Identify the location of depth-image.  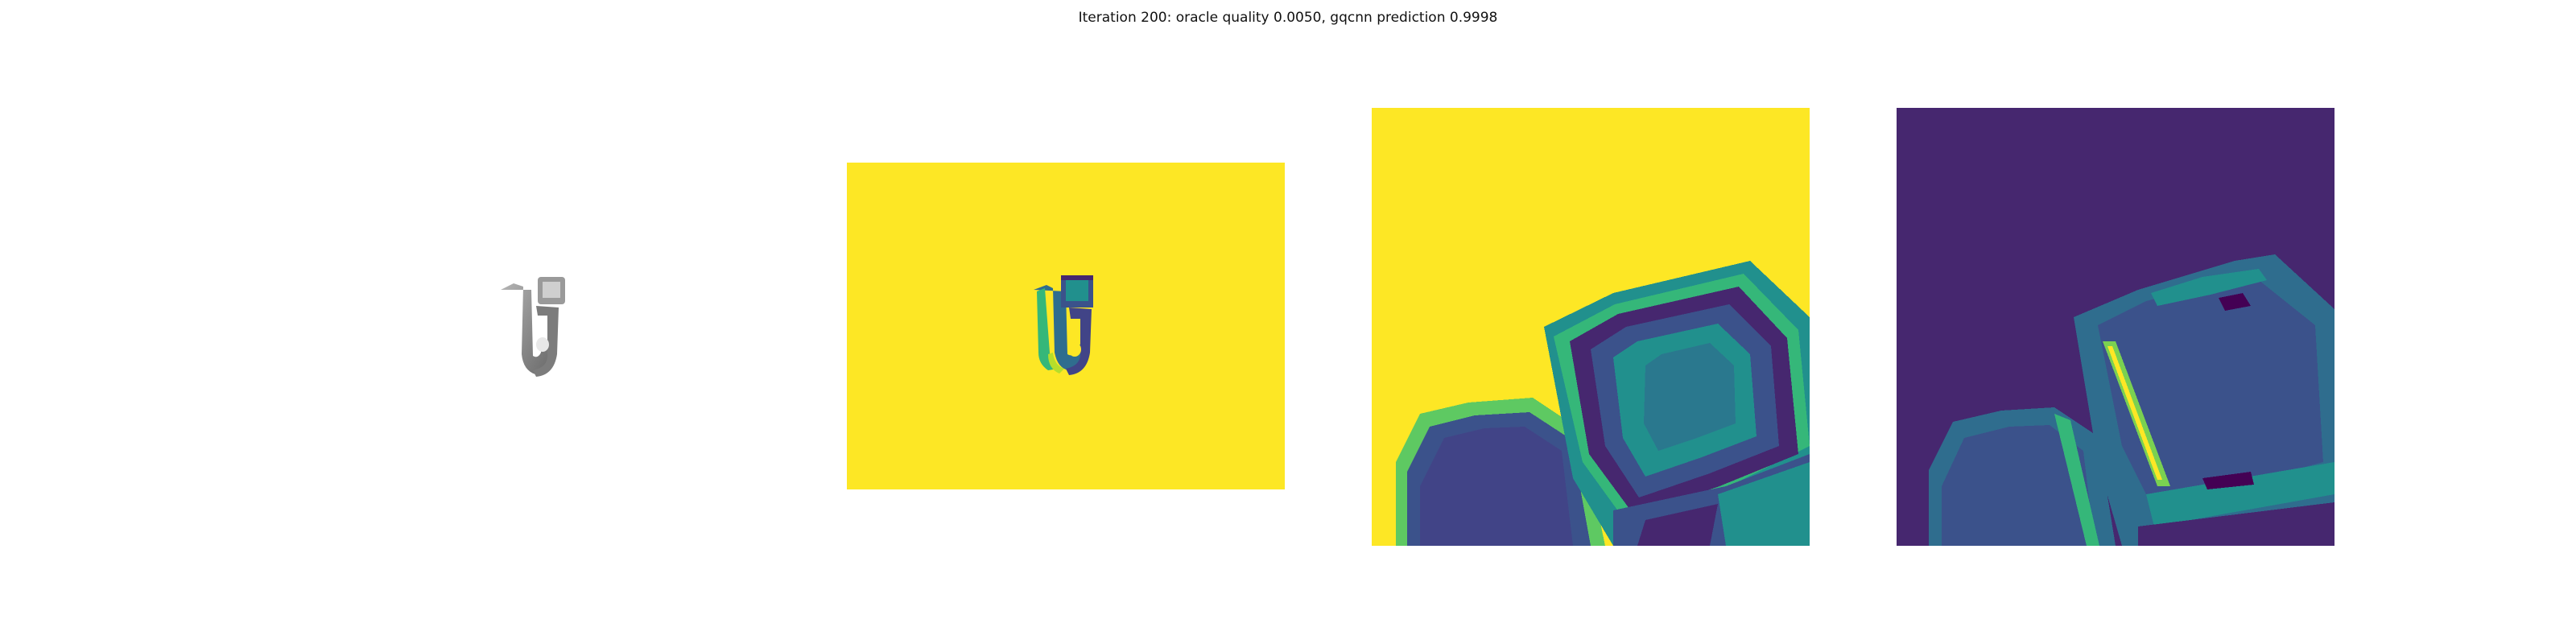
(1066, 326).